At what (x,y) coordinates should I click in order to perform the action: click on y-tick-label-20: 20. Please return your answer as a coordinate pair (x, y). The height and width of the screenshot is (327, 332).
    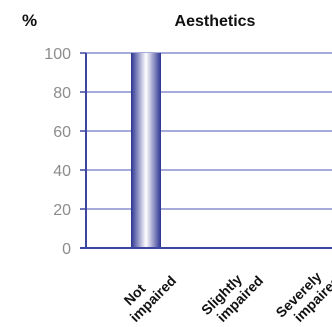
    Looking at the image, I should click on (62, 210).